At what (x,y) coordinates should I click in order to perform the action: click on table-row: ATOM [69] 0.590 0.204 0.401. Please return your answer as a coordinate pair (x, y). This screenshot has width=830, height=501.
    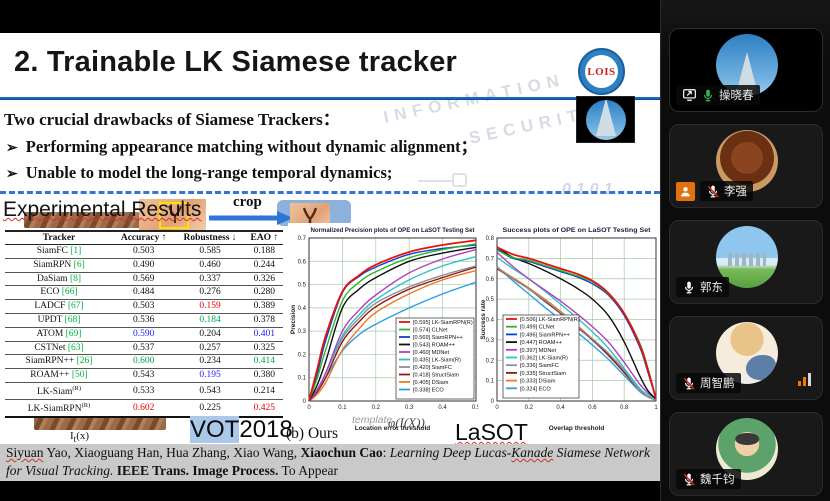
    Looking at the image, I should click on (144, 334).